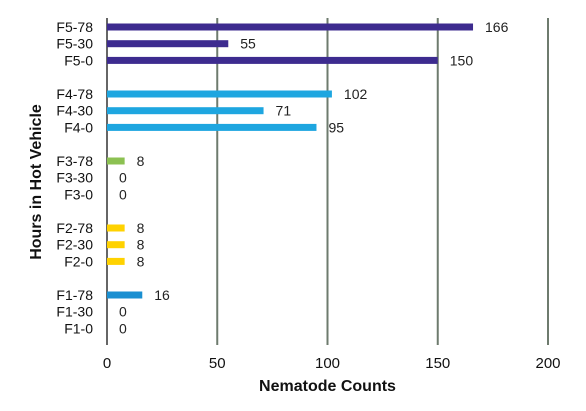 This screenshot has width=586, height=411. Describe the element at coordinates (336, 127) in the screenshot. I see `value-label: 95` at that location.